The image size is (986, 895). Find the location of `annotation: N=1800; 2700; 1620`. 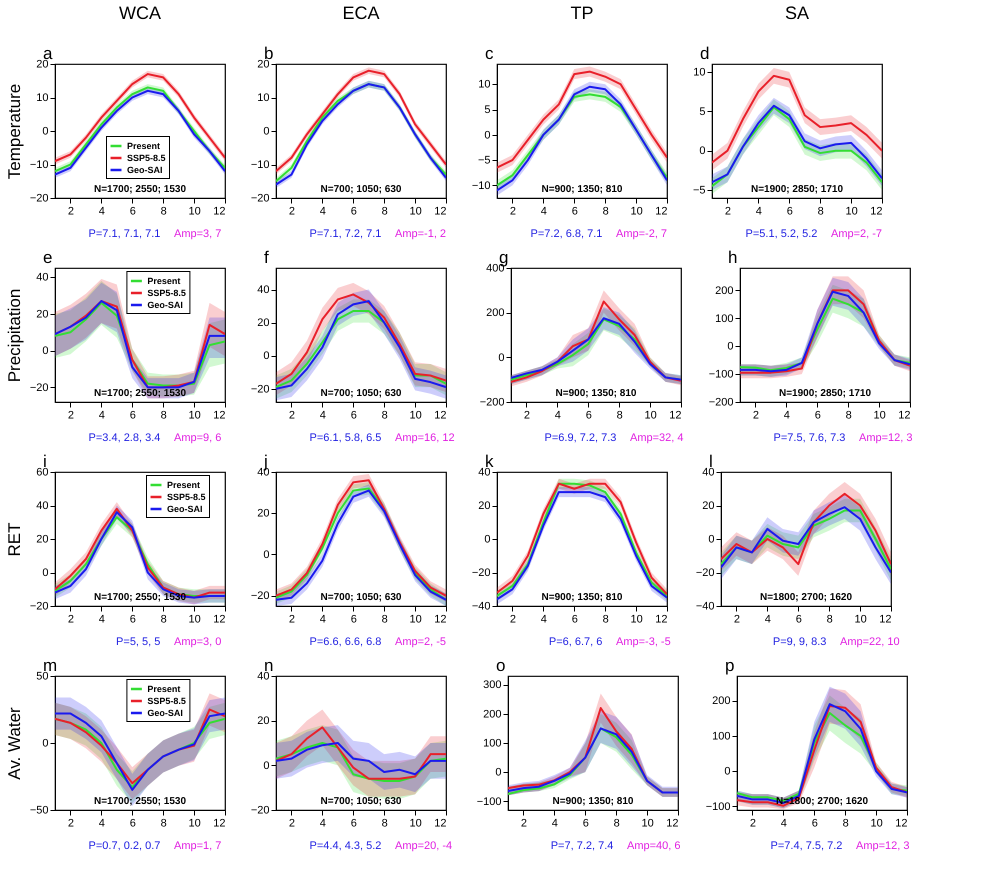

annotation: N=1800; 2700; 1620 is located at coordinates (806, 597).